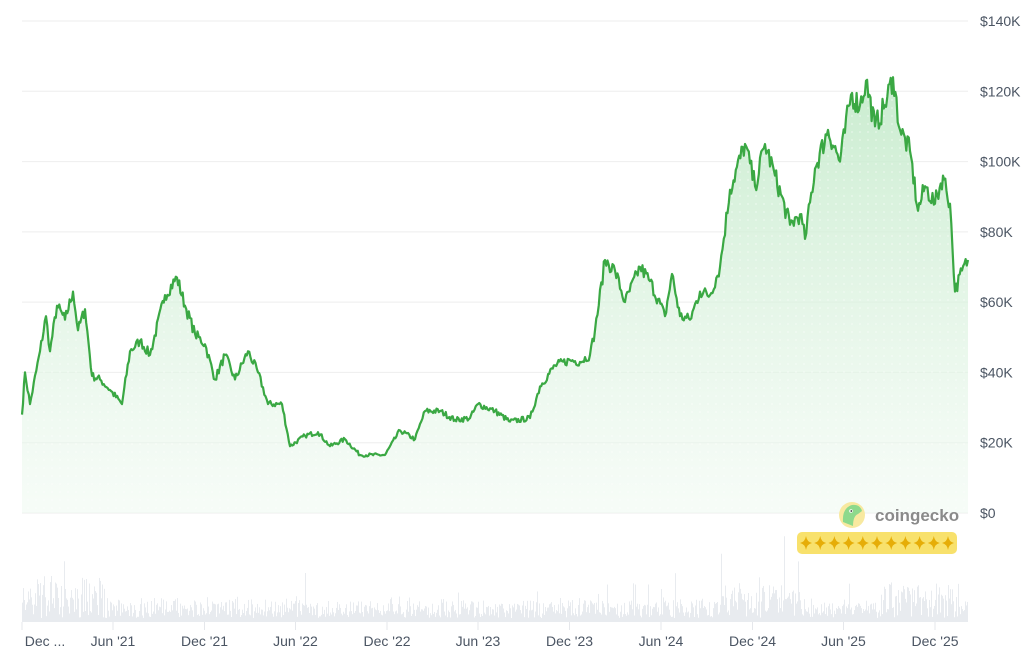 The width and height of the screenshot is (1034, 655). What do you see at coordinates (1000, 162) in the screenshot?
I see `y-tick-label: $100K` at bounding box center [1000, 162].